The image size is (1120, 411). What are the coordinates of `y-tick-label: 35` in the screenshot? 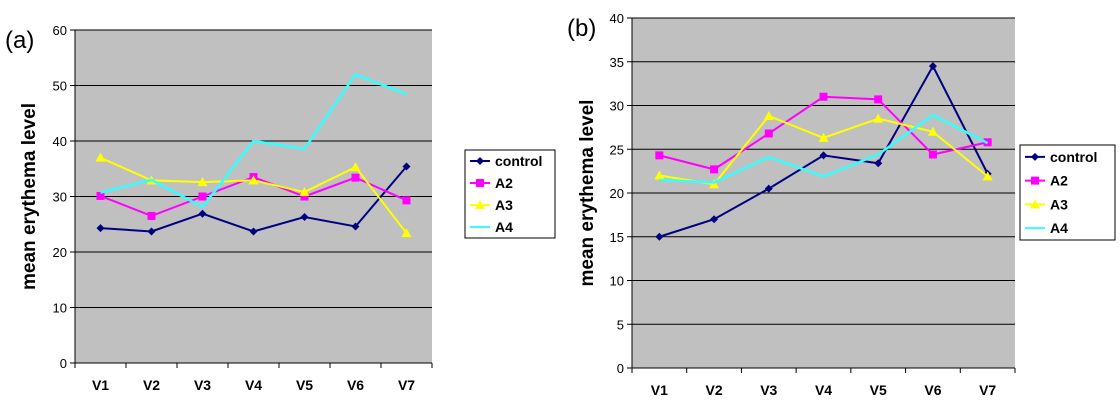 It's located at (617, 62).